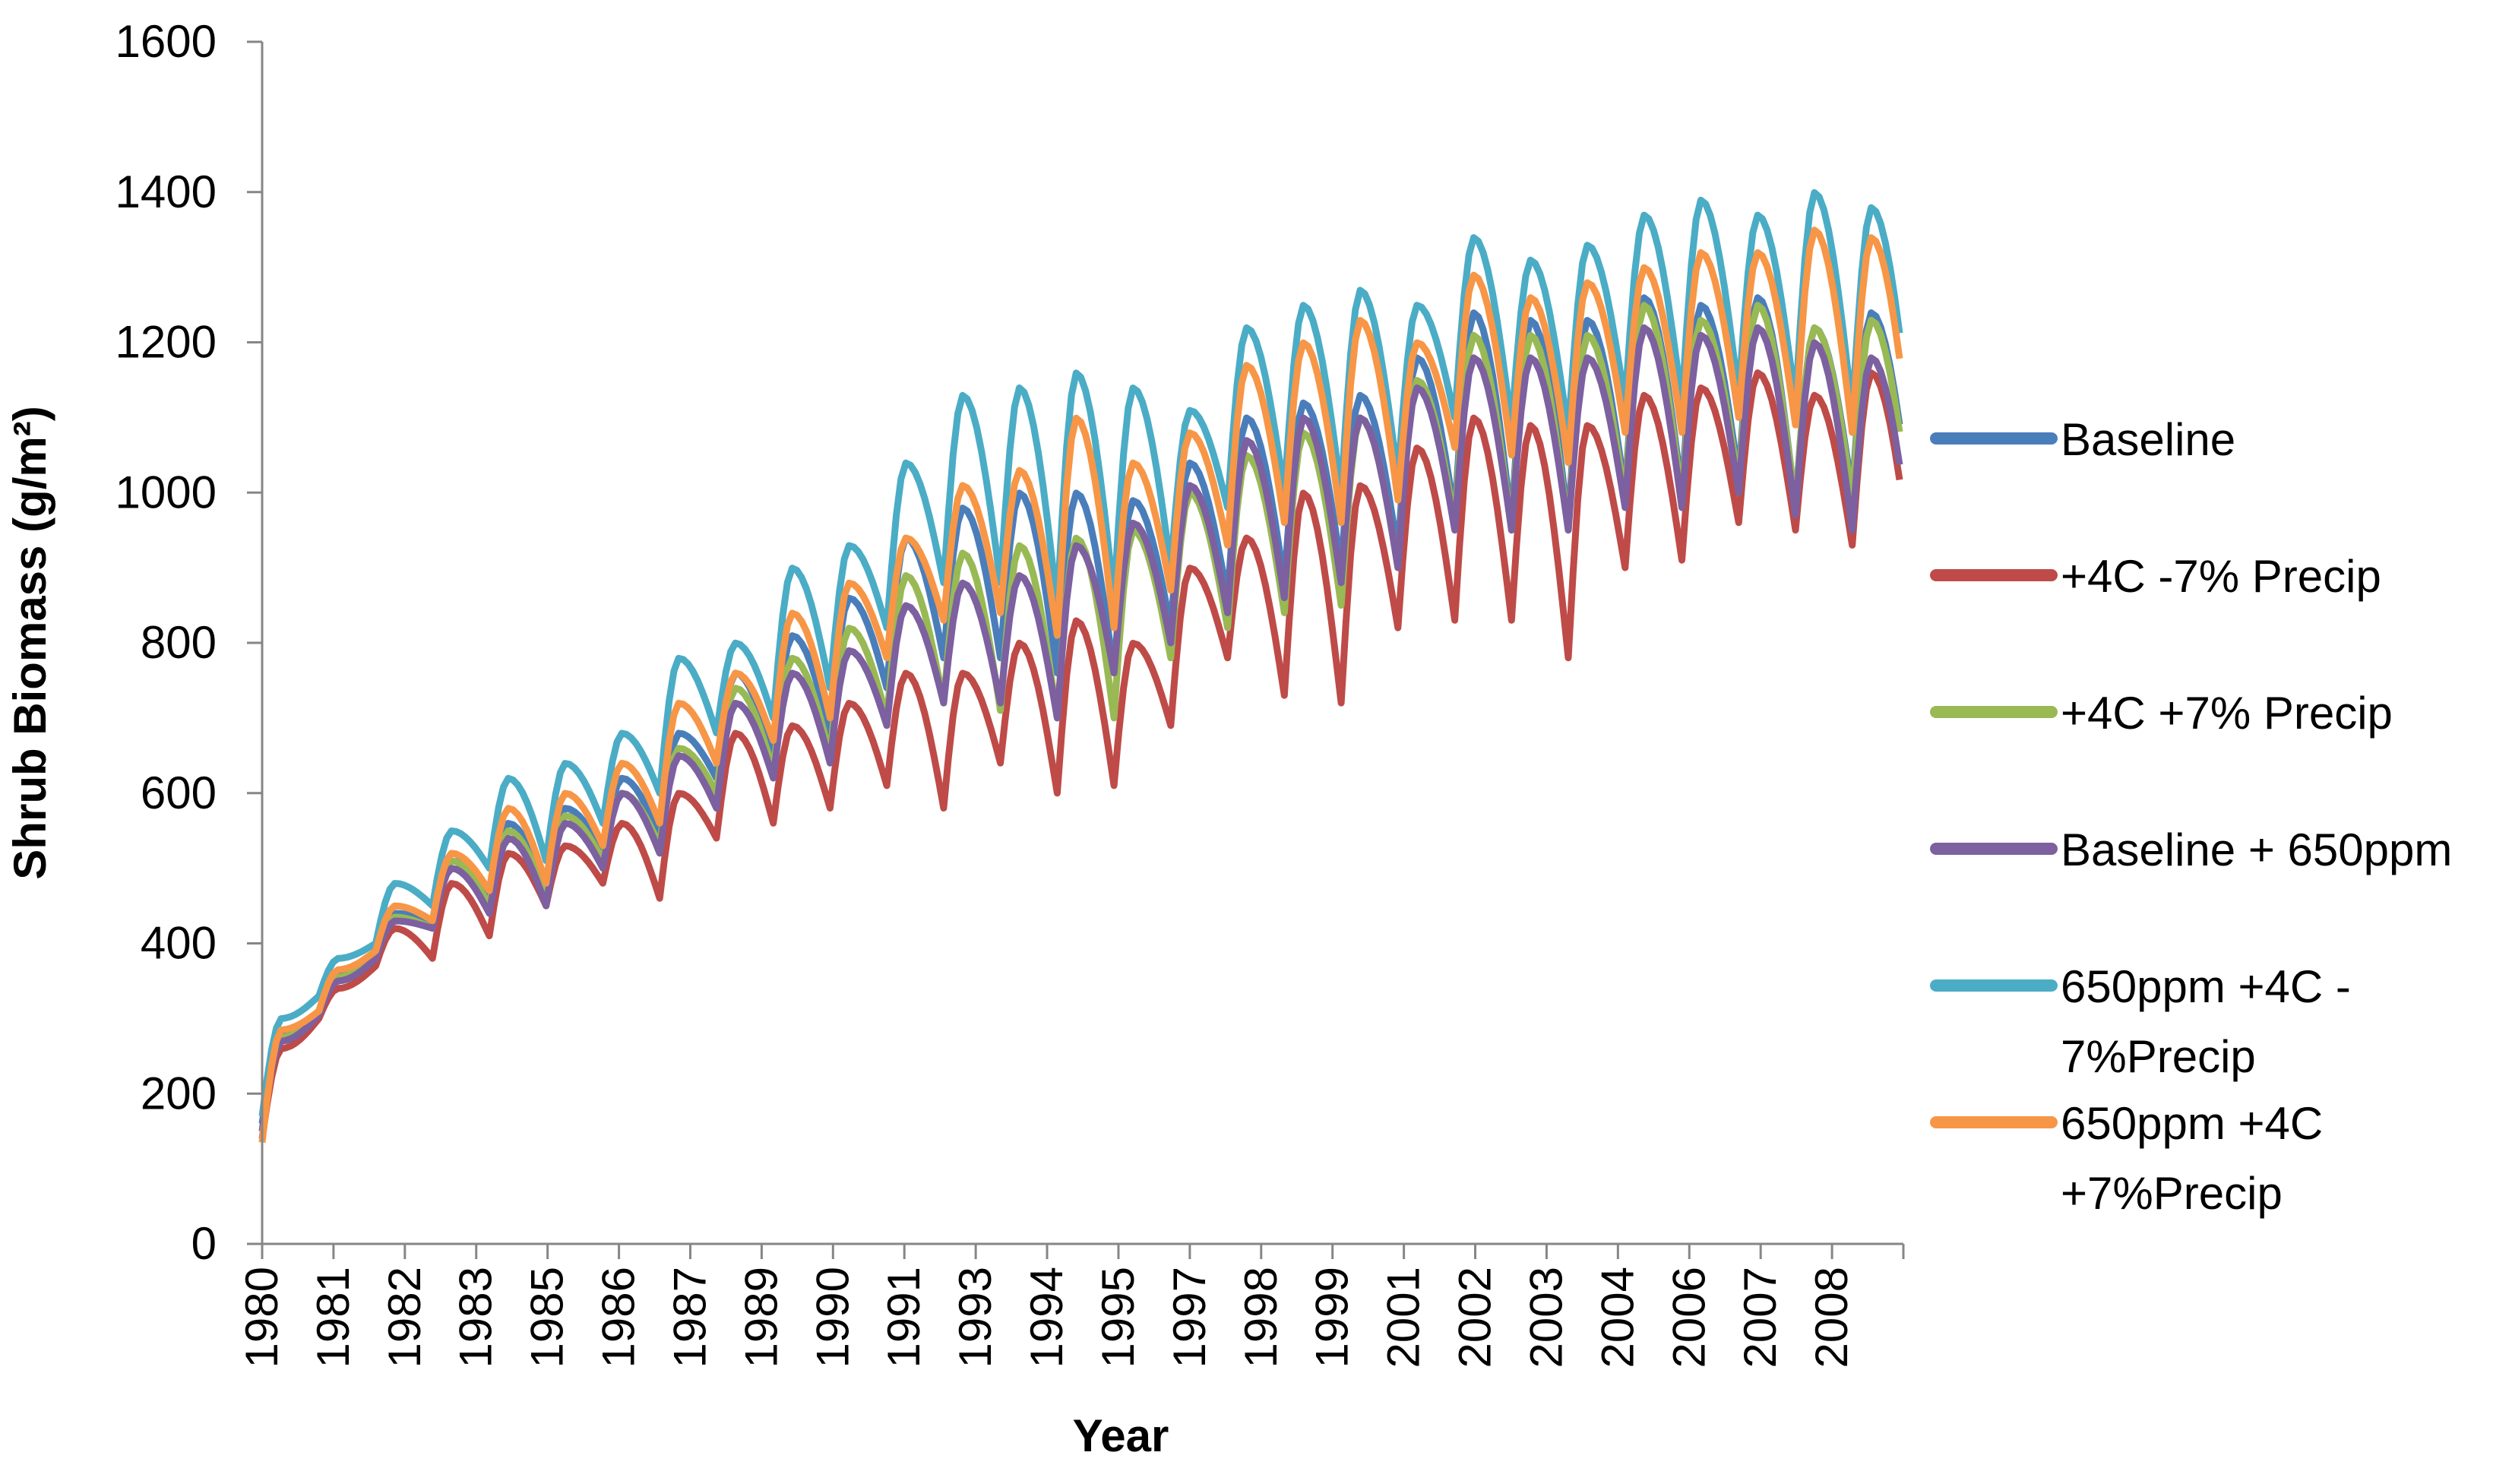  Describe the element at coordinates (1831, 1317) in the screenshot. I see `x-tick-label: 2008` at that location.